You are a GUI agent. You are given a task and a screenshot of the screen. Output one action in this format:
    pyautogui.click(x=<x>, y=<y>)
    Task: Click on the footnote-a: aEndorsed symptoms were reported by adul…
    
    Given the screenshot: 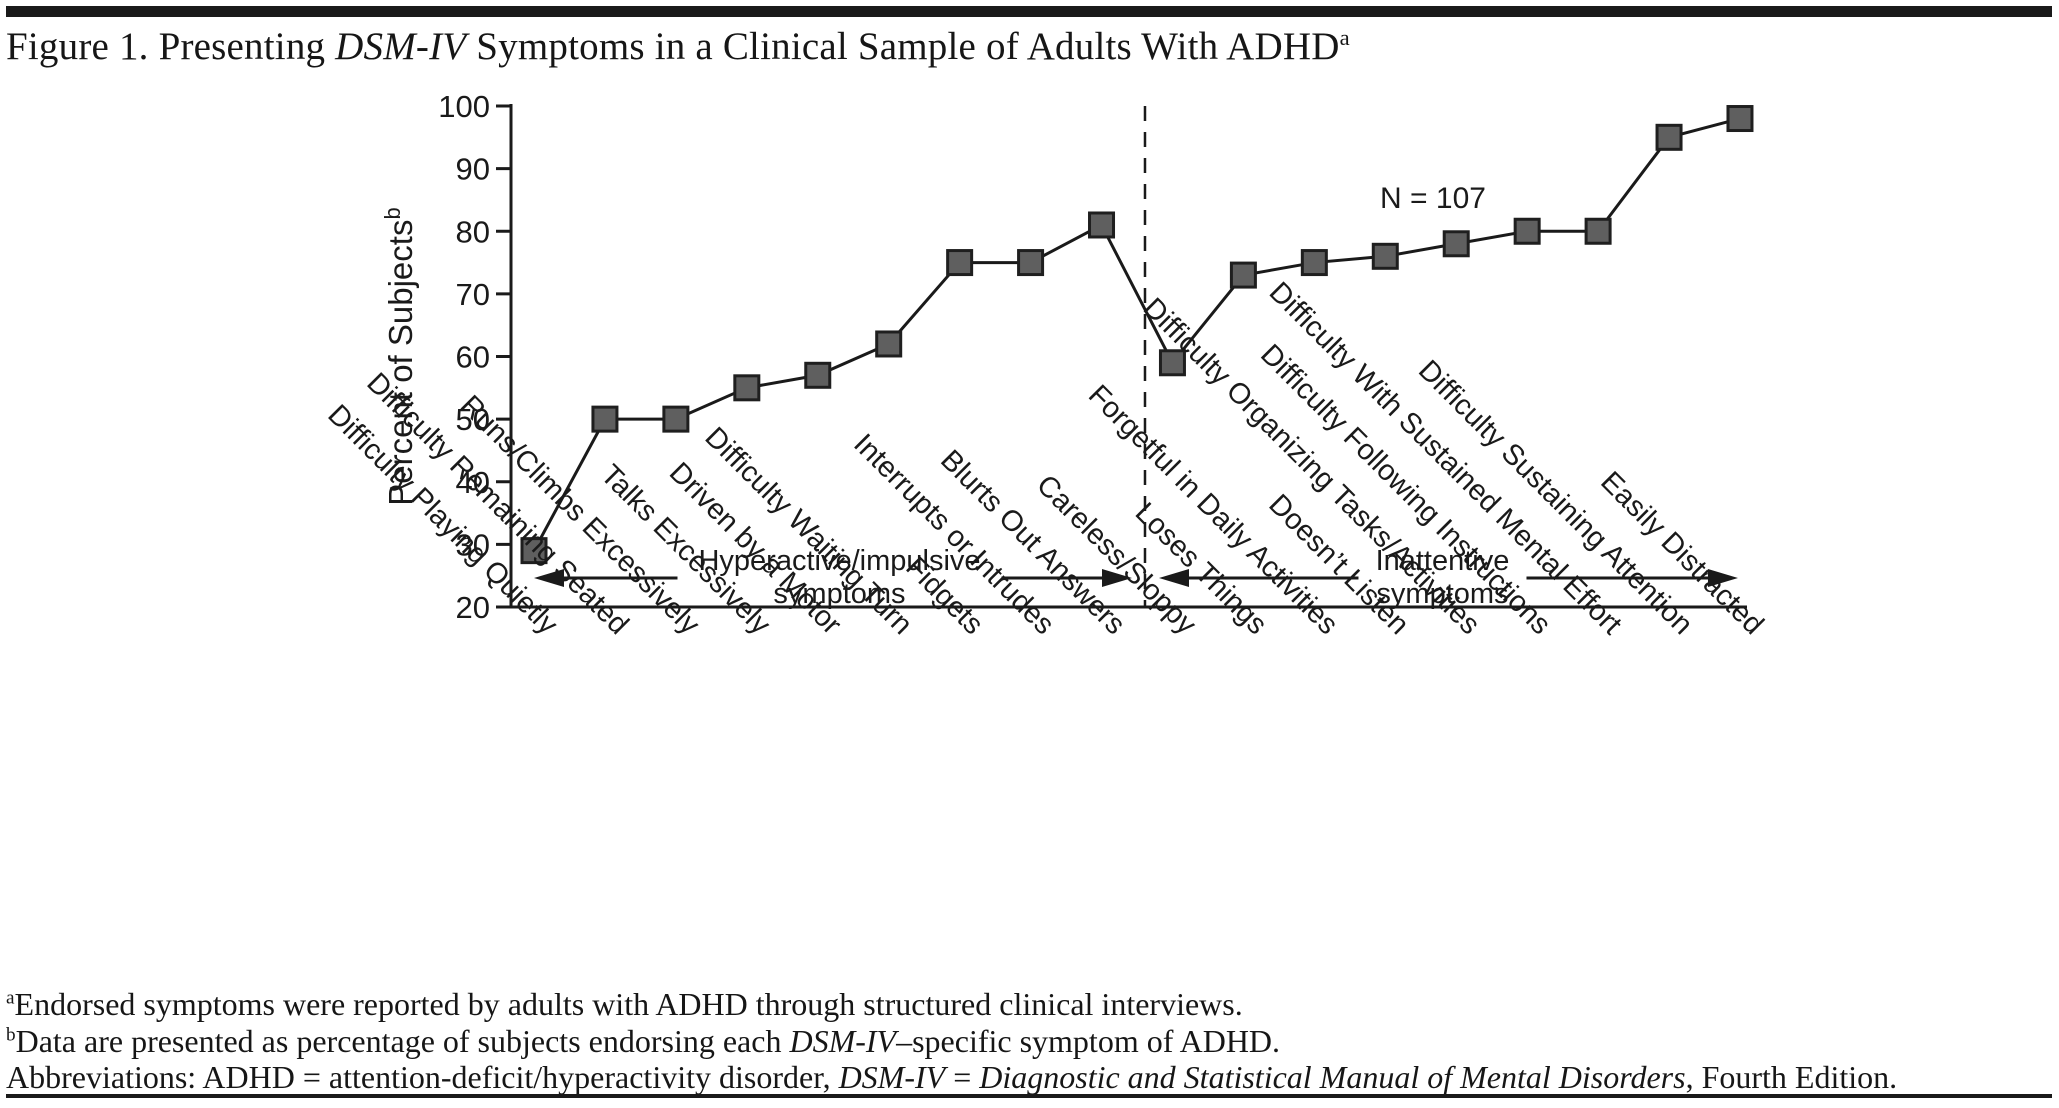 What is the action you would take?
    pyautogui.click(x=986, y=1004)
    